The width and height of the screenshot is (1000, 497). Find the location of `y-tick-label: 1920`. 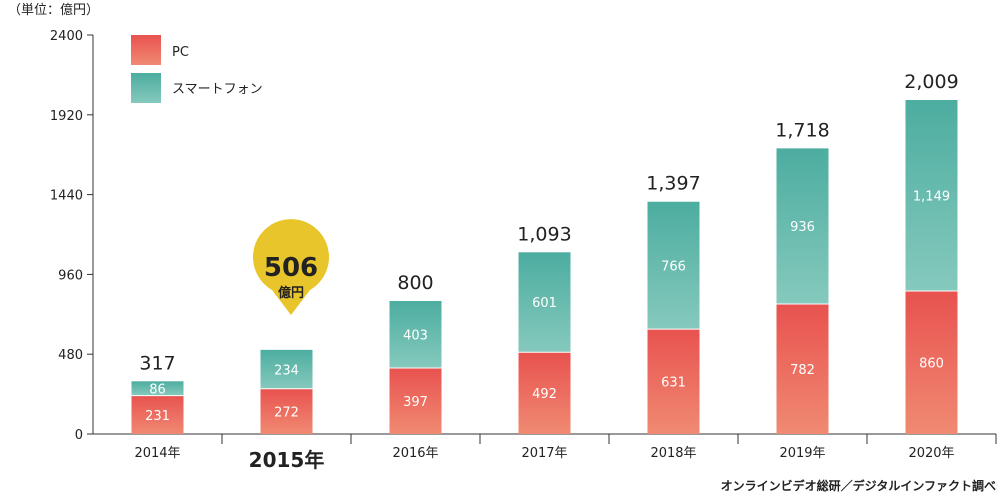

y-tick-label: 1920 is located at coordinates (66, 116).